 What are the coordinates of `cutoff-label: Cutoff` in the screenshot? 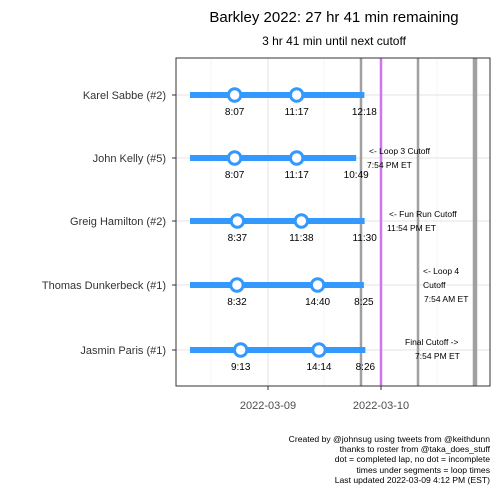 It's located at (434, 285).